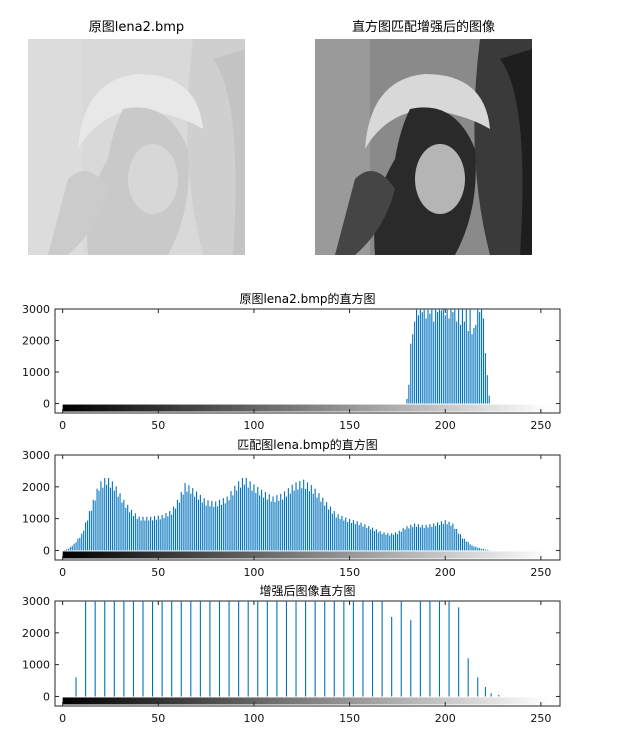  Describe the element at coordinates (423, 27) in the screenshot. I see `enhanced-image-title: 直方图匹配增强后的图像` at that location.